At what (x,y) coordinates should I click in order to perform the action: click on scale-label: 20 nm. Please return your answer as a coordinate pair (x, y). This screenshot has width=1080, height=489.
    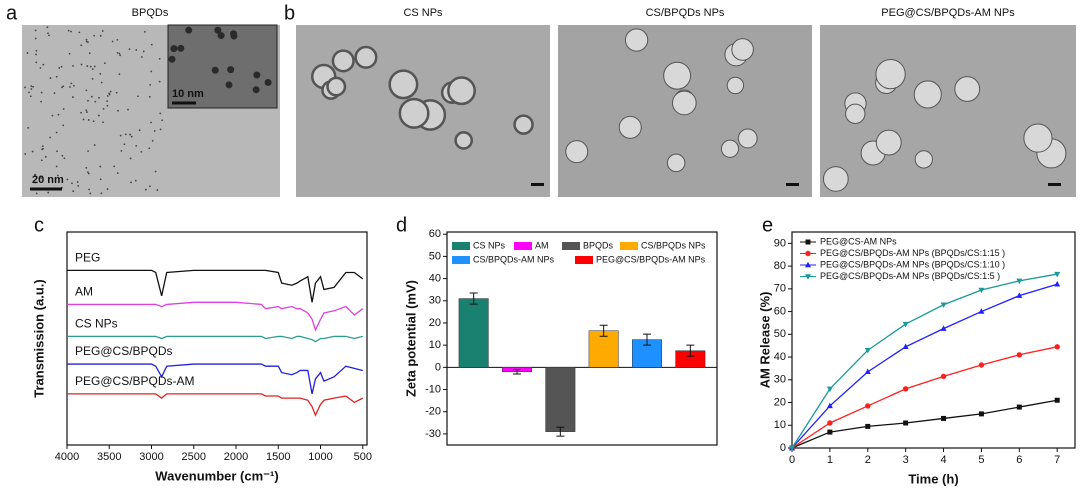
    Looking at the image, I should click on (48, 180).